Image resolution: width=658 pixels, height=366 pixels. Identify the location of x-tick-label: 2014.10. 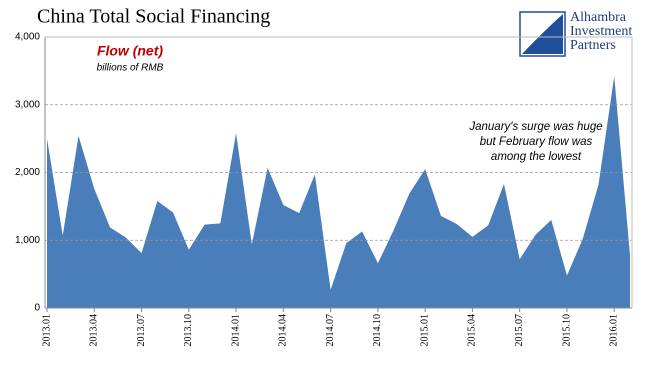
(377, 330).